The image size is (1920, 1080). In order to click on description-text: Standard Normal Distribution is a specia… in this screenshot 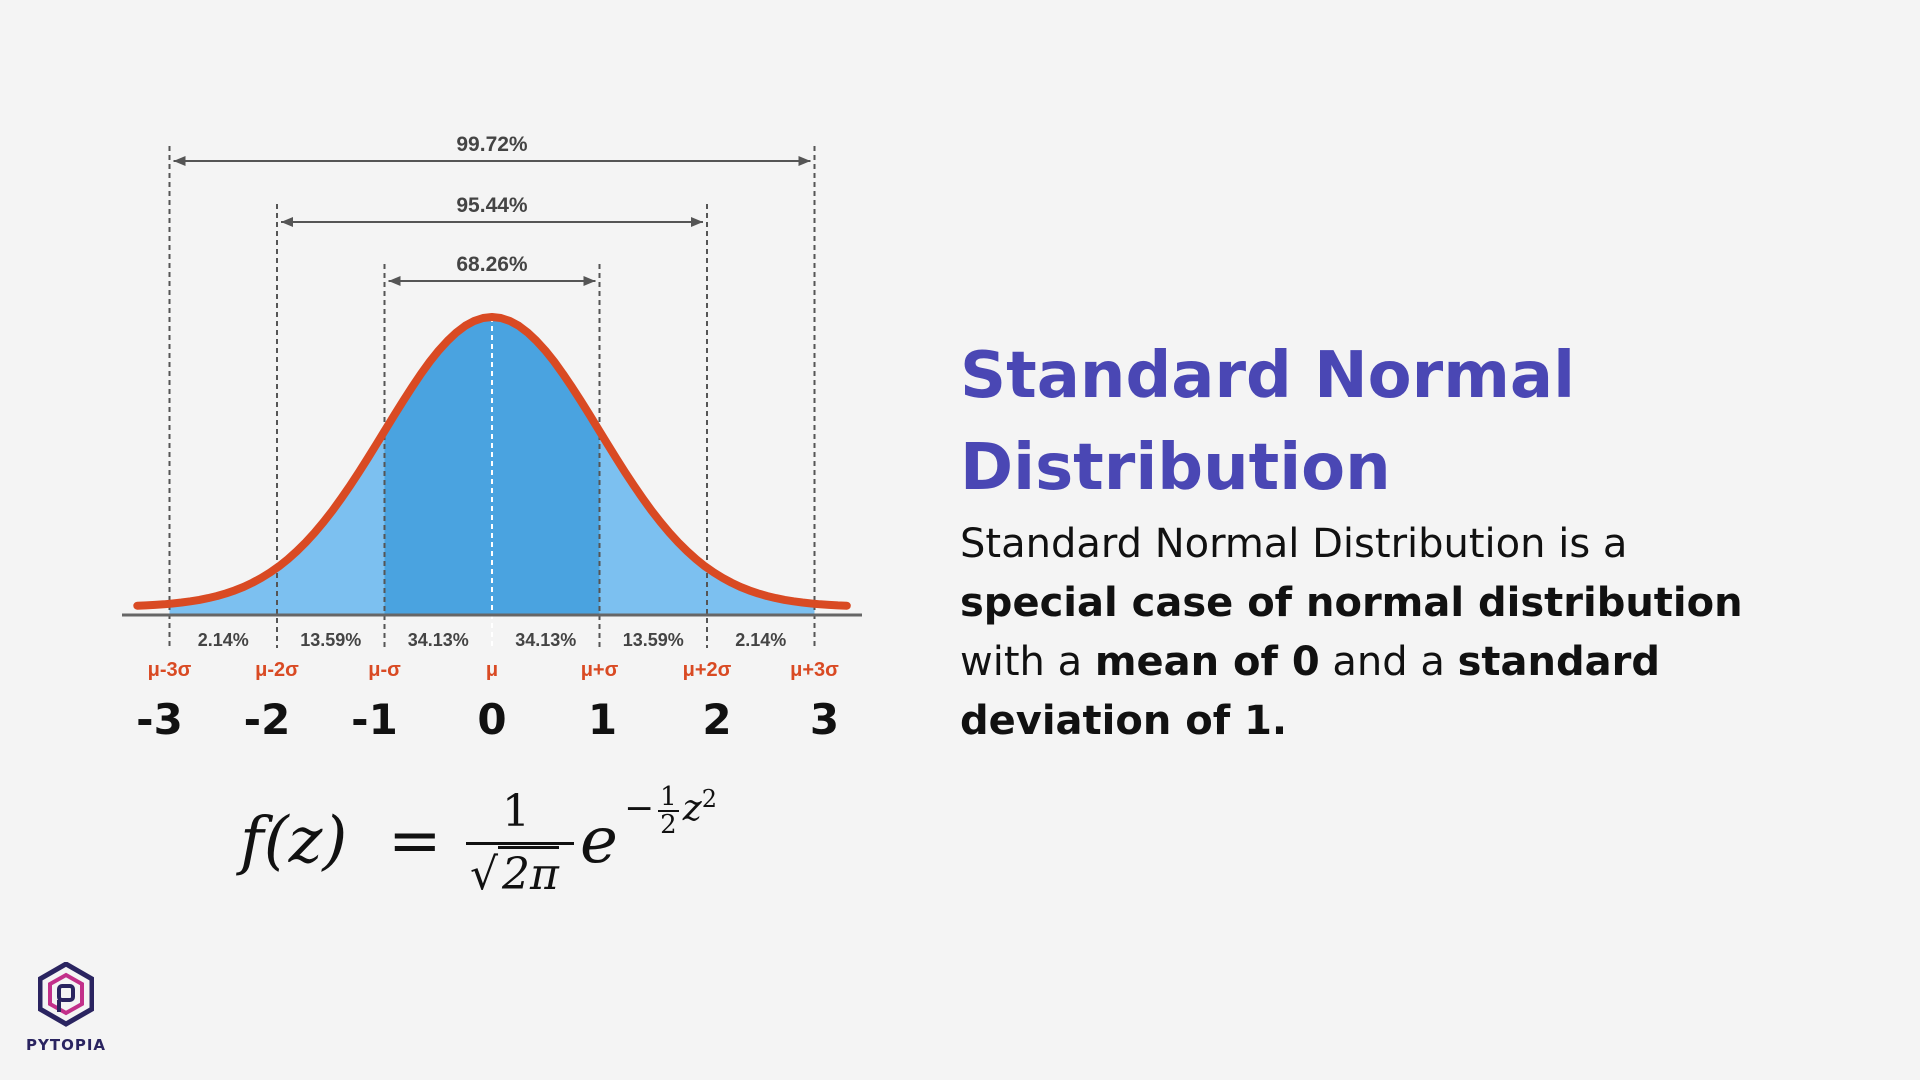, I will do `click(1355, 633)`.